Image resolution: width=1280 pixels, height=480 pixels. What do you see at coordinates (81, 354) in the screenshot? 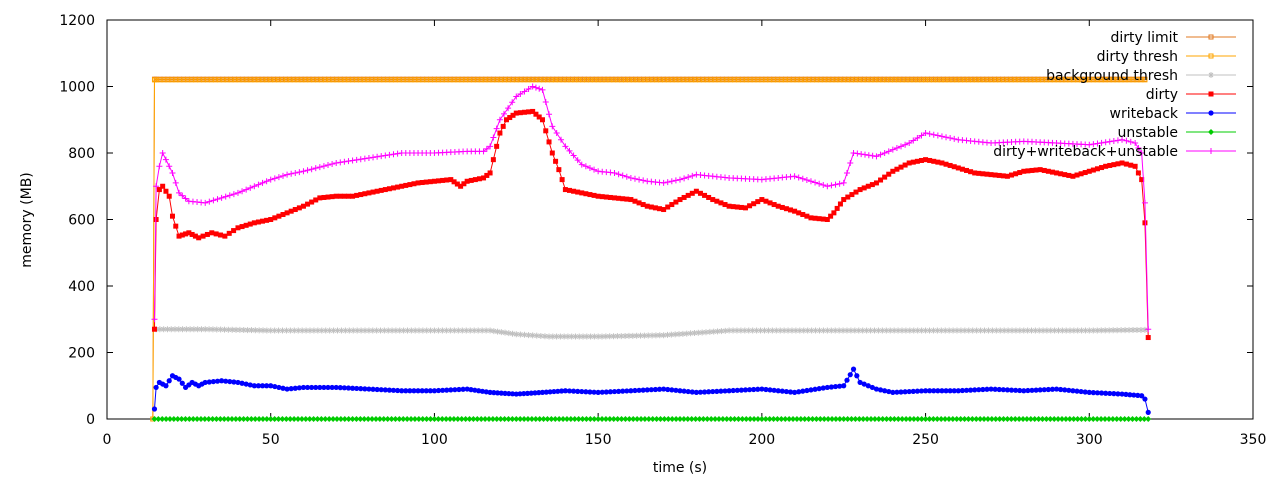
I see `y-tick-label: 200` at bounding box center [81, 354].